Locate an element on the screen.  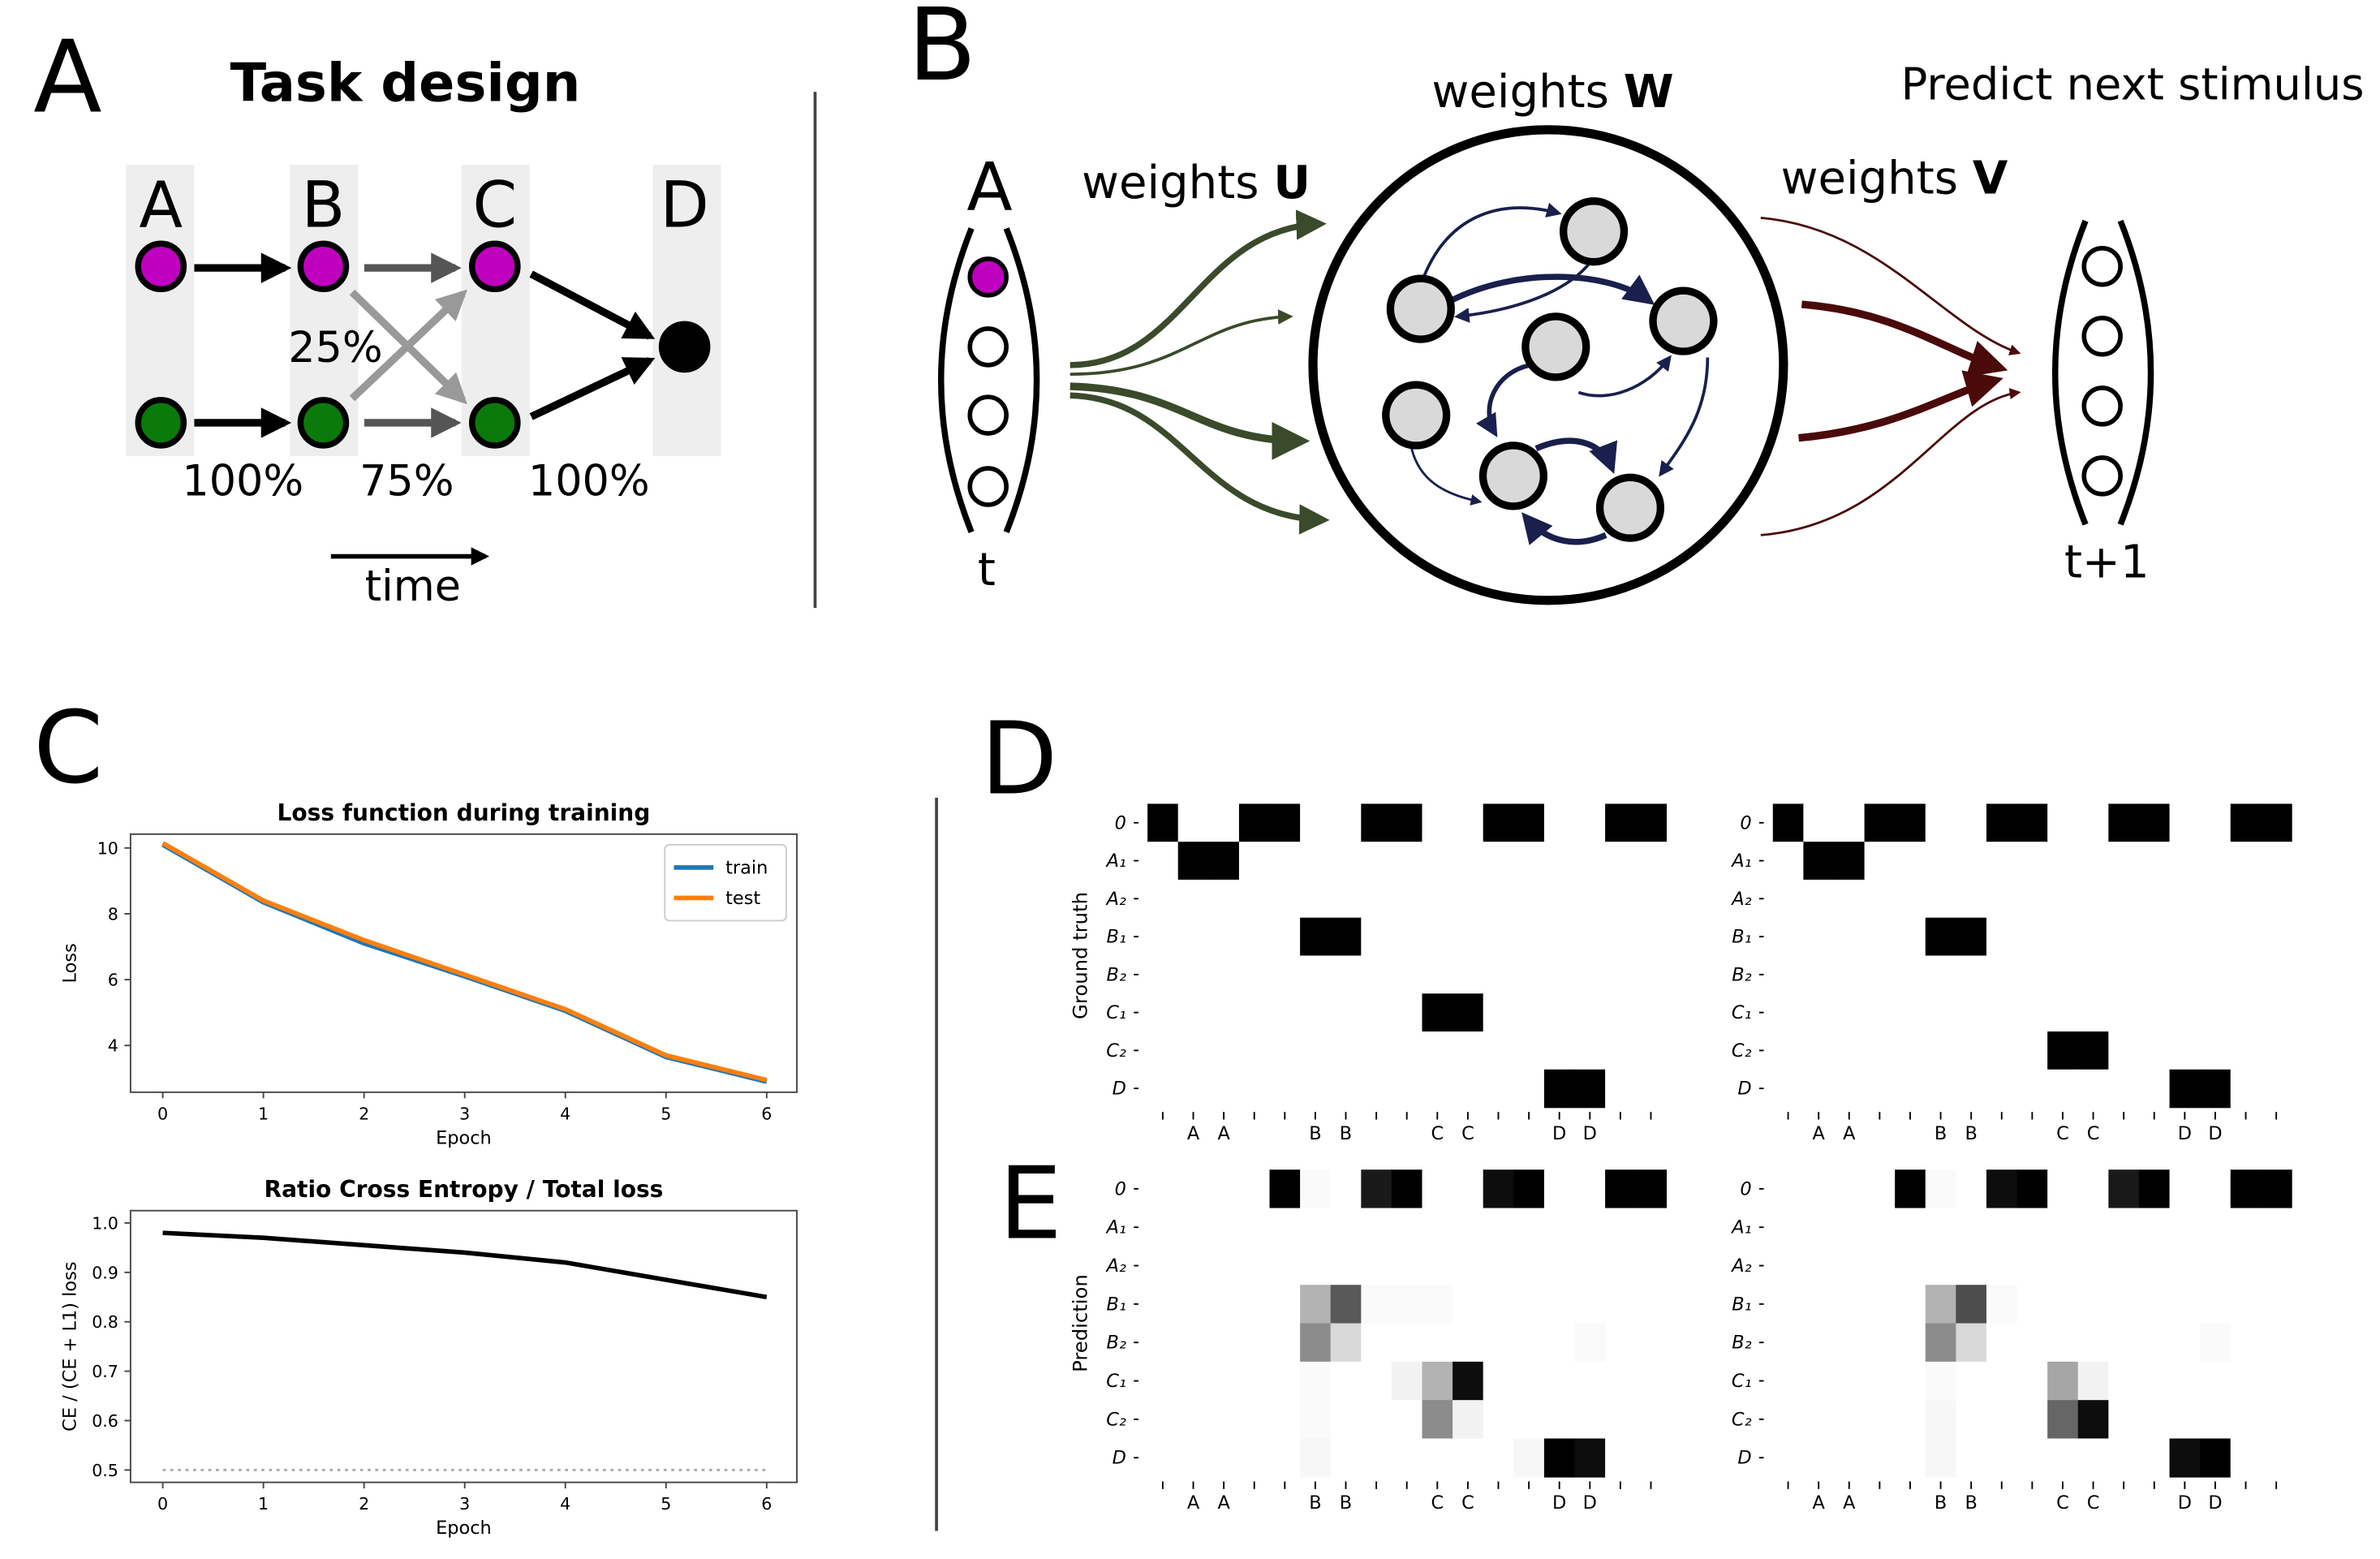
y-tick-label: B₁ is located at coordinates (1116, 938).